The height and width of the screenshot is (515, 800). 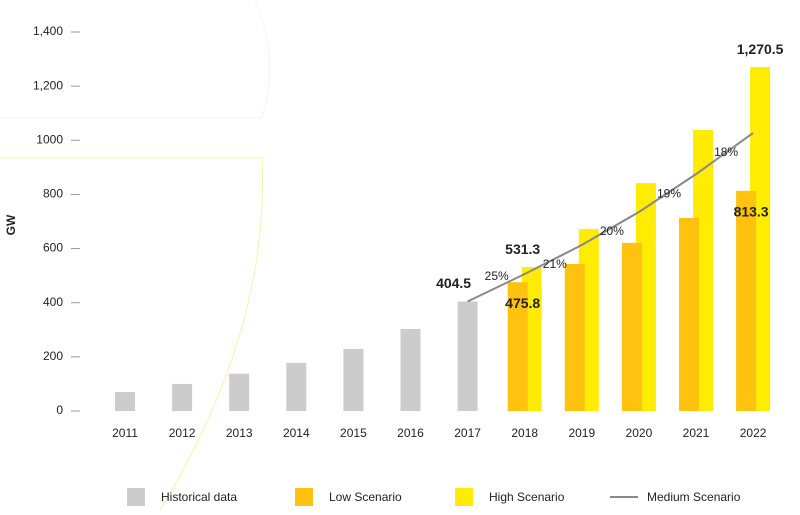 What do you see at coordinates (612, 231) in the screenshot?
I see `annotation: 20%` at bounding box center [612, 231].